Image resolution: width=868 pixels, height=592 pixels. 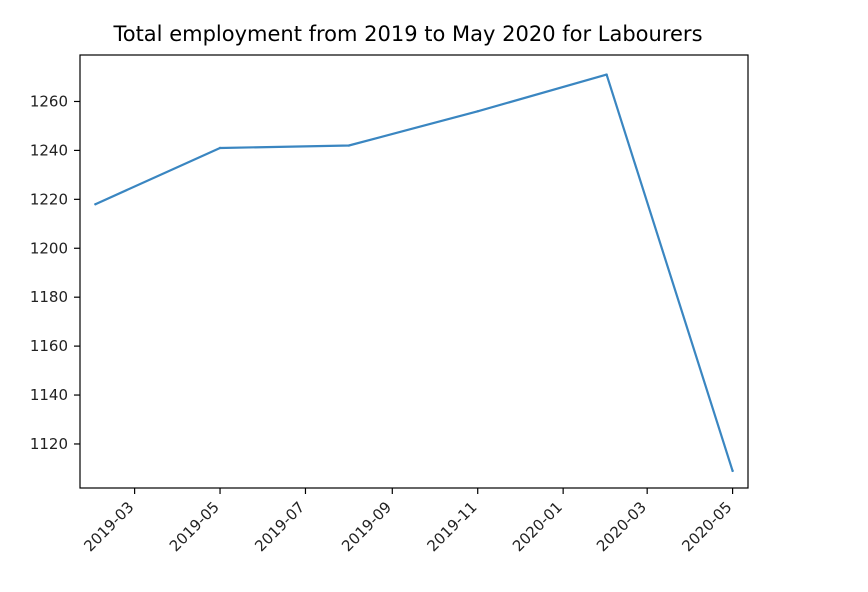 I want to click on x-tick-label: 2019-03, so click(x=108, y=526).